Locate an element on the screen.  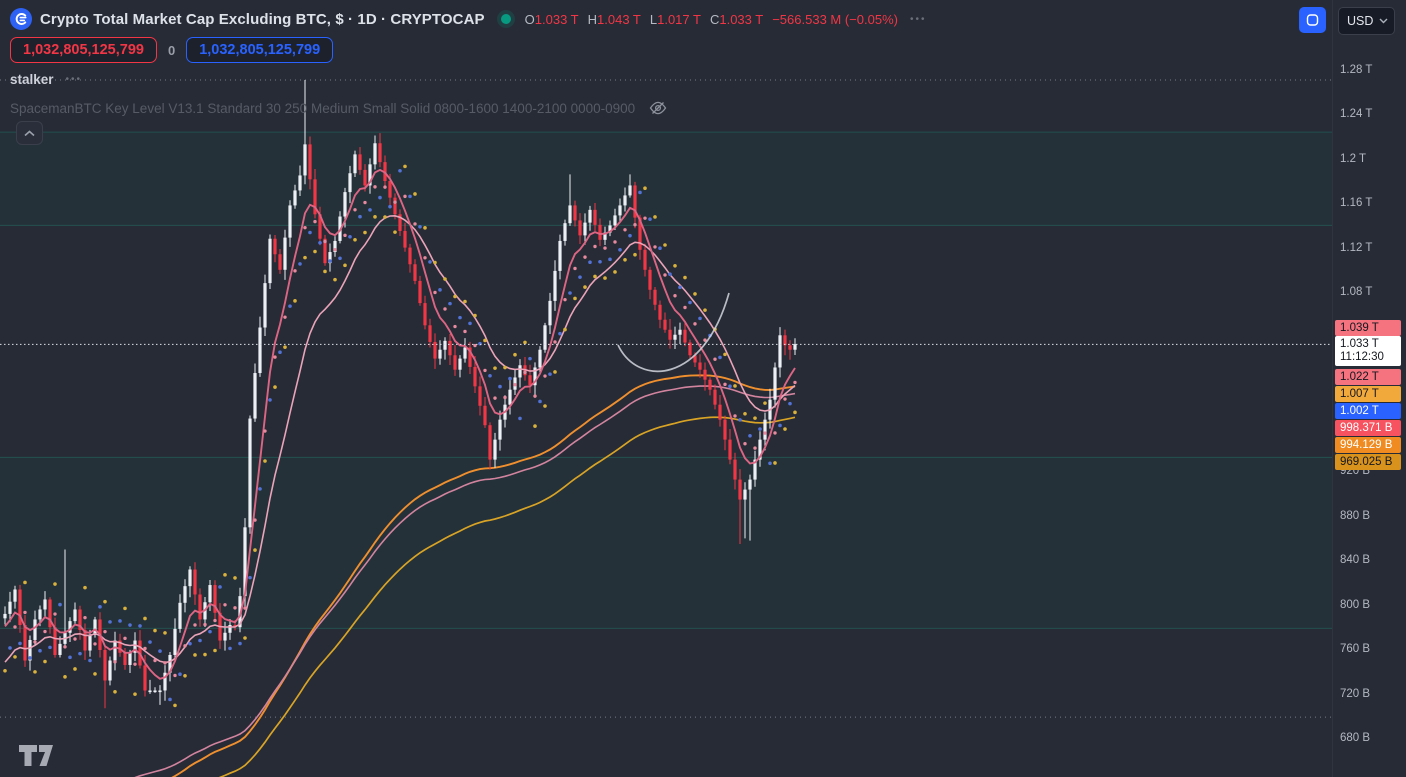
price-line-label: 1.022 T is located at coordinates (1368, 377).